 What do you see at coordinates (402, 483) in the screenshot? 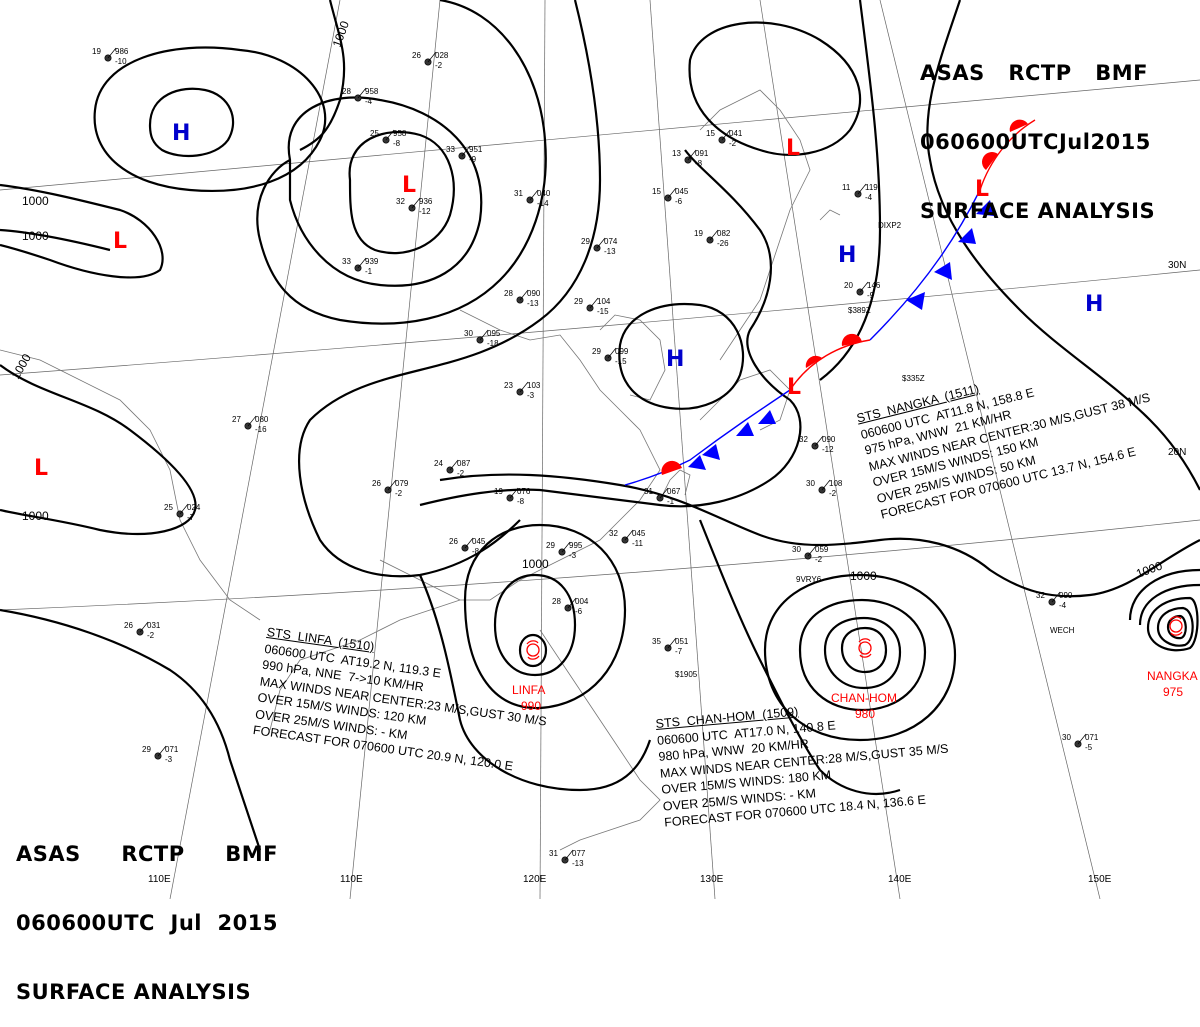
I see `station-pressure-s17: 079` at bounding box center [402, 483].